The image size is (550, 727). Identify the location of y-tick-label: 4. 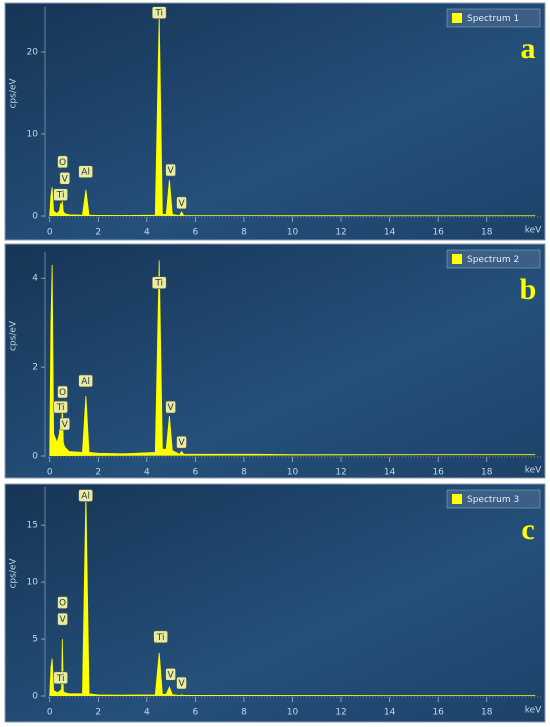
(35, 279).